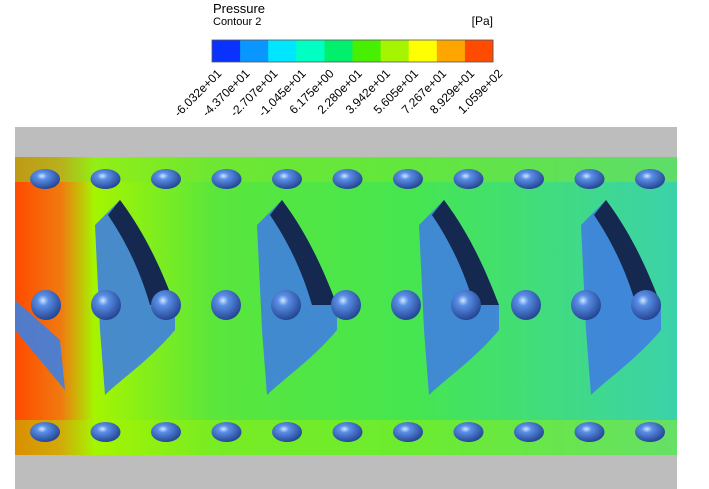 The width and height of the screenshot is (709, 489). What do you see at coordinates (346, 472) in the screenshot?
I see `wall-bottom` at bounding box center [346, 472].